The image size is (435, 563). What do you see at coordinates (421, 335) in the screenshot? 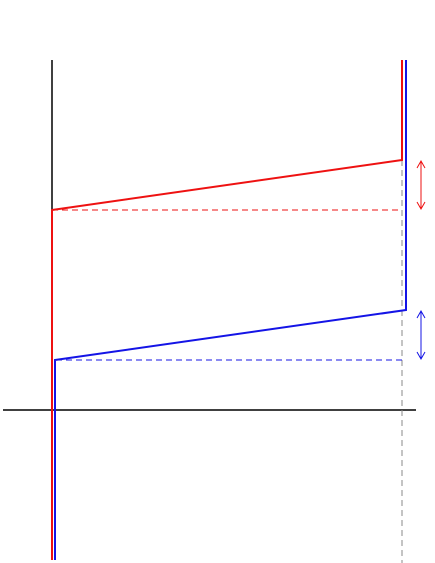
I see `blue-double-arrow` at bounding box center [421, 335].